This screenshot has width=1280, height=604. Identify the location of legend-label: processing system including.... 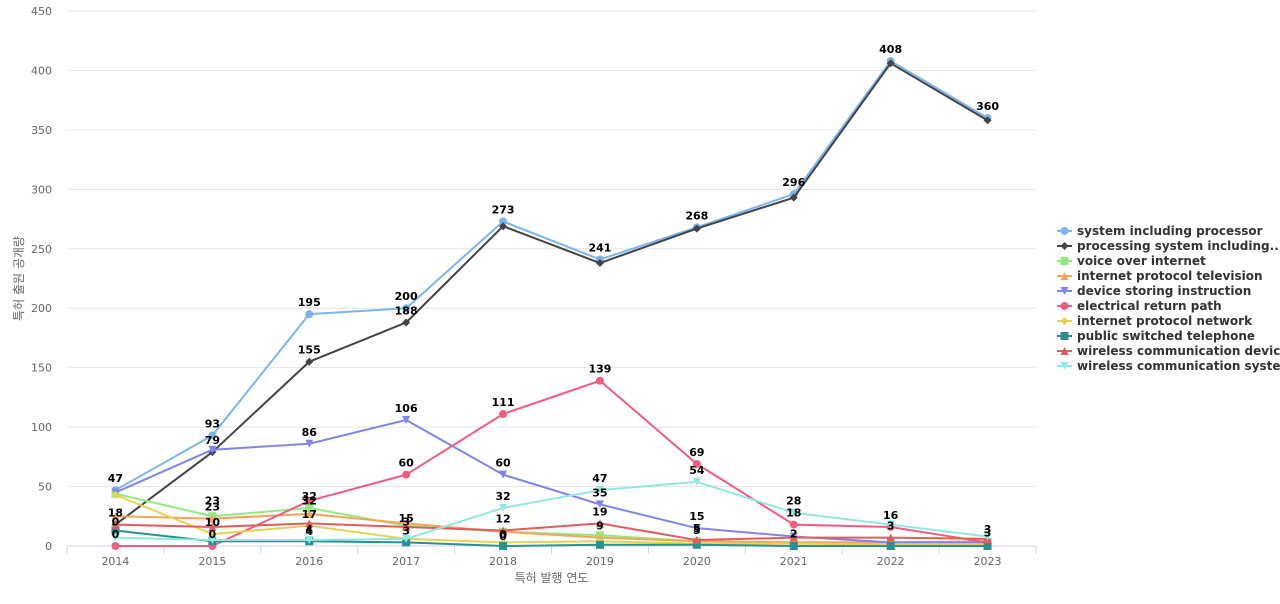
(1178, 246).